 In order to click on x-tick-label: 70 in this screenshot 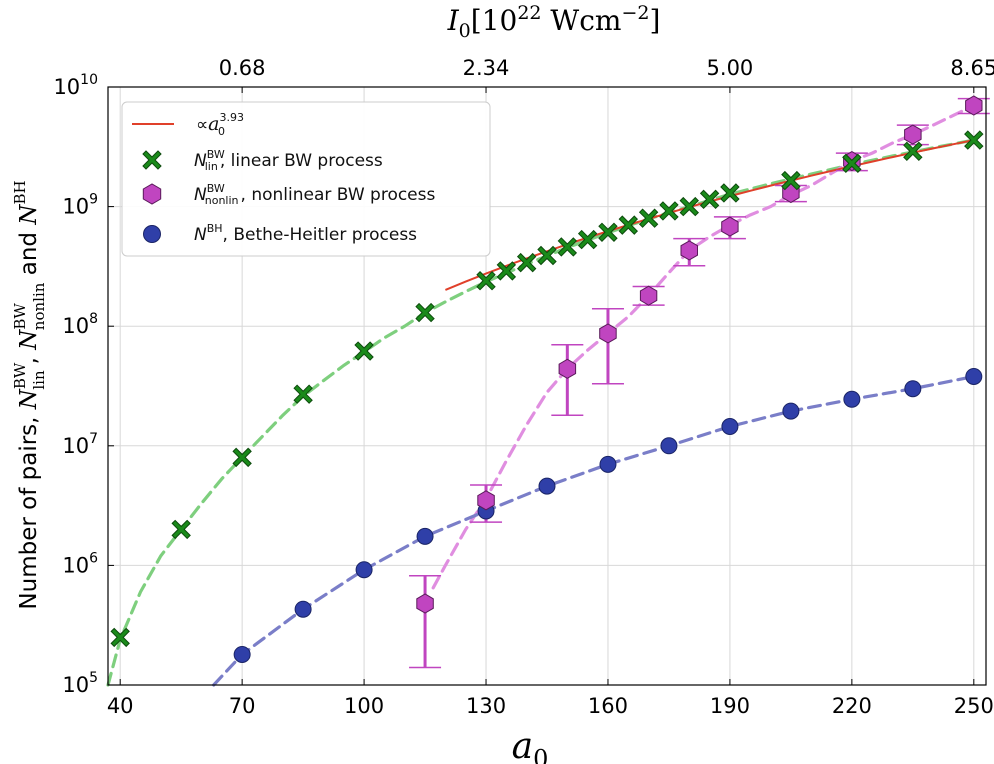, I will do `click(242, 706)`.